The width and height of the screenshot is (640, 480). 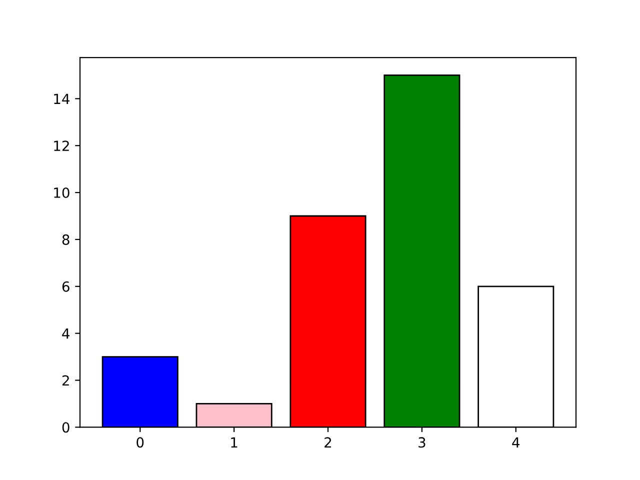 What do you see at coordinates (66, 427) in the screenshot?
I see `y-tick-label: 0` at bounding box center [66, 427].